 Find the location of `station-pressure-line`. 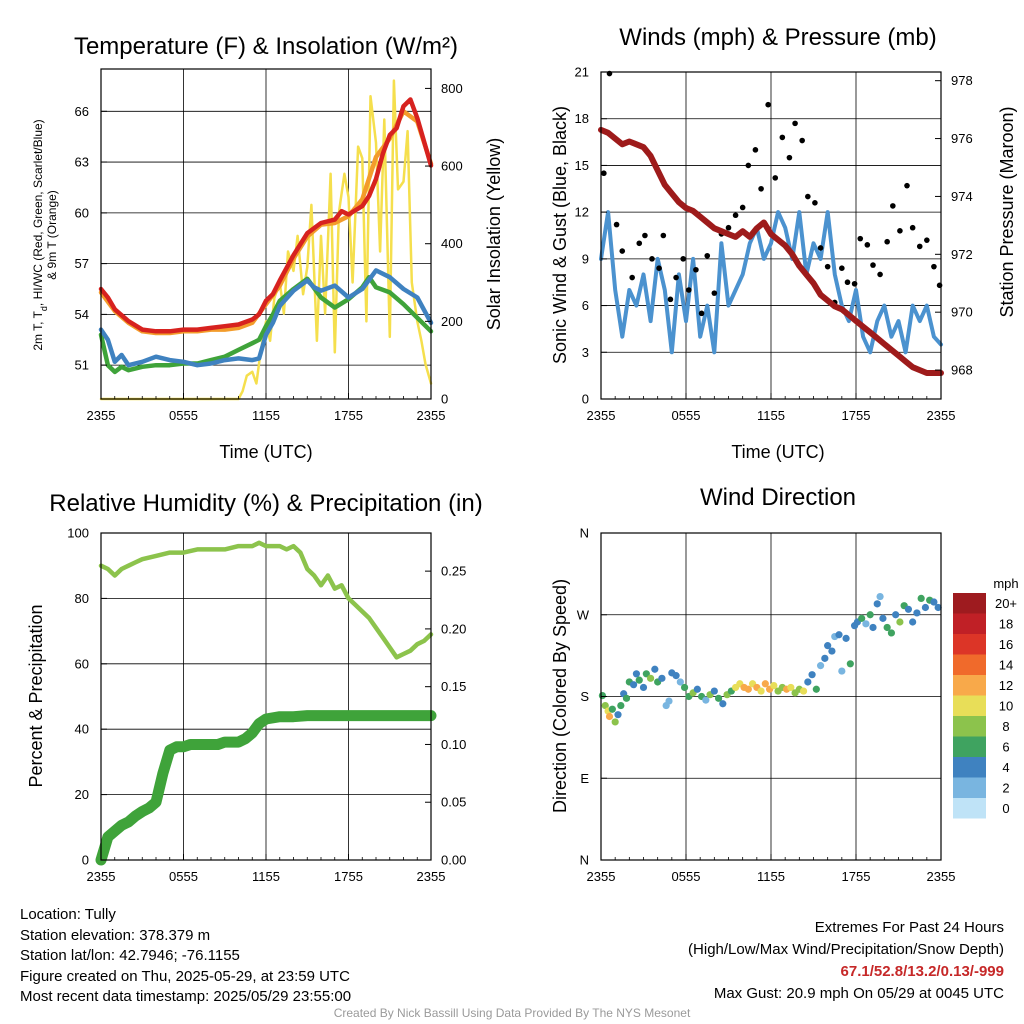

station-pressure-line is located at coordinates (771, 251).